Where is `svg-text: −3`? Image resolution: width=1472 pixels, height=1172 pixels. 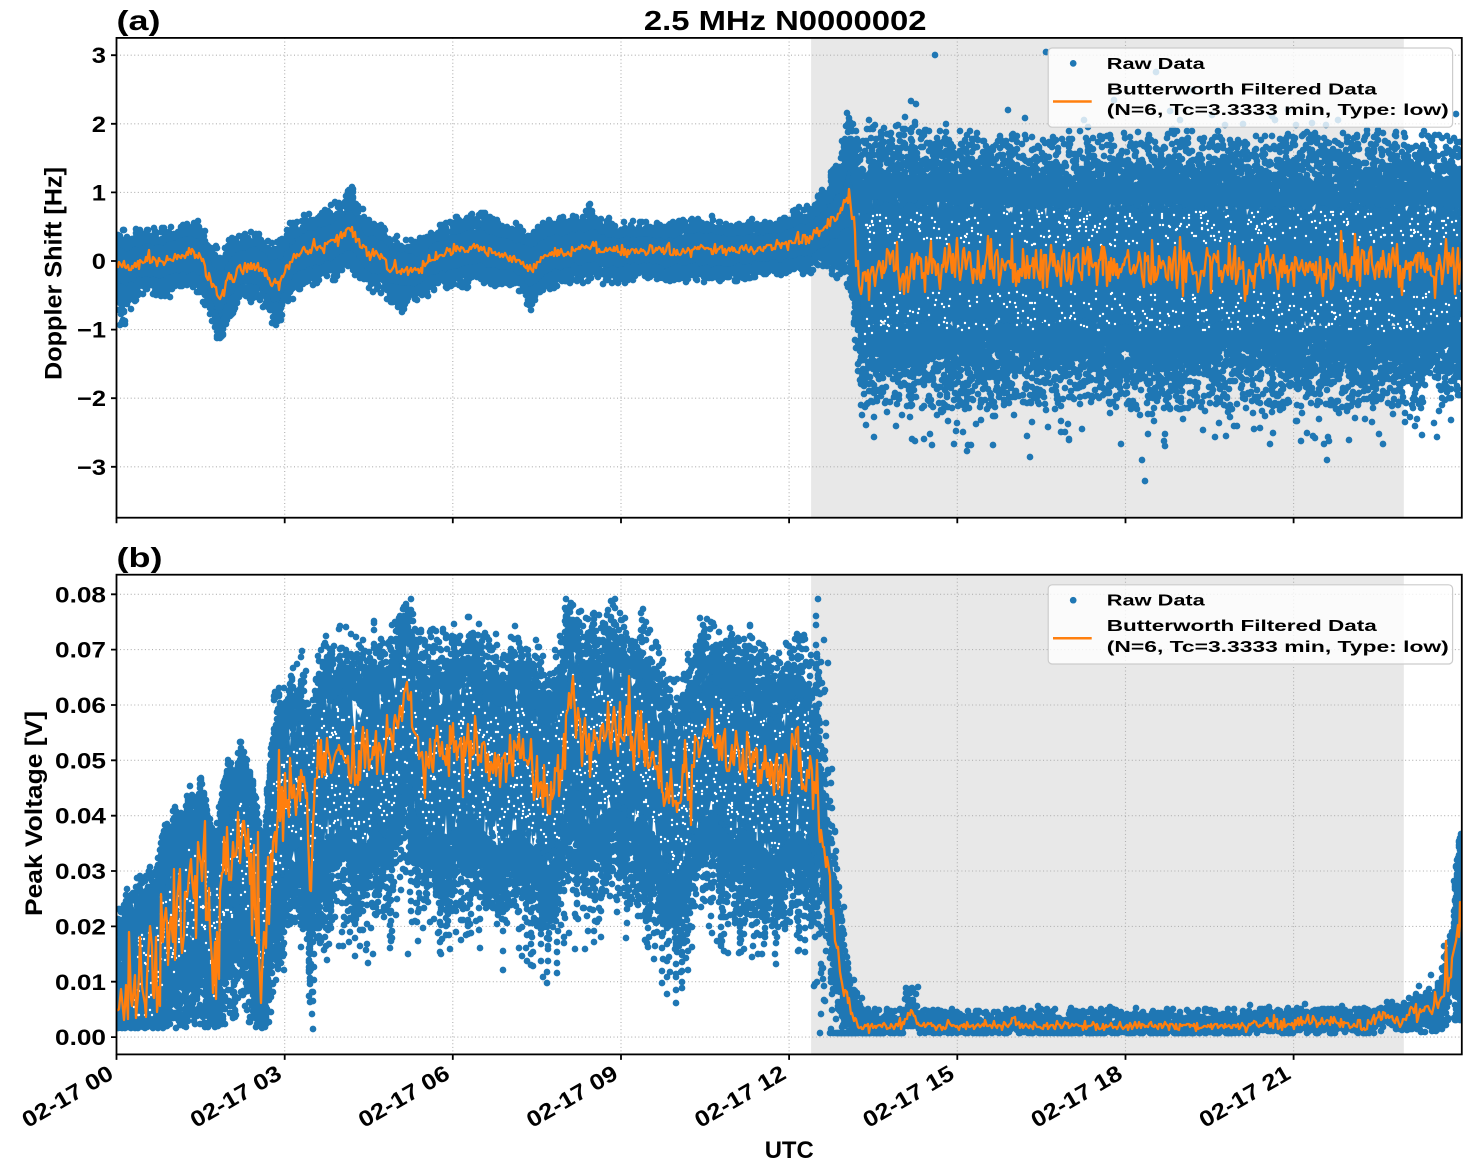
svg-text: −3 is located at coordinates (91, 467).